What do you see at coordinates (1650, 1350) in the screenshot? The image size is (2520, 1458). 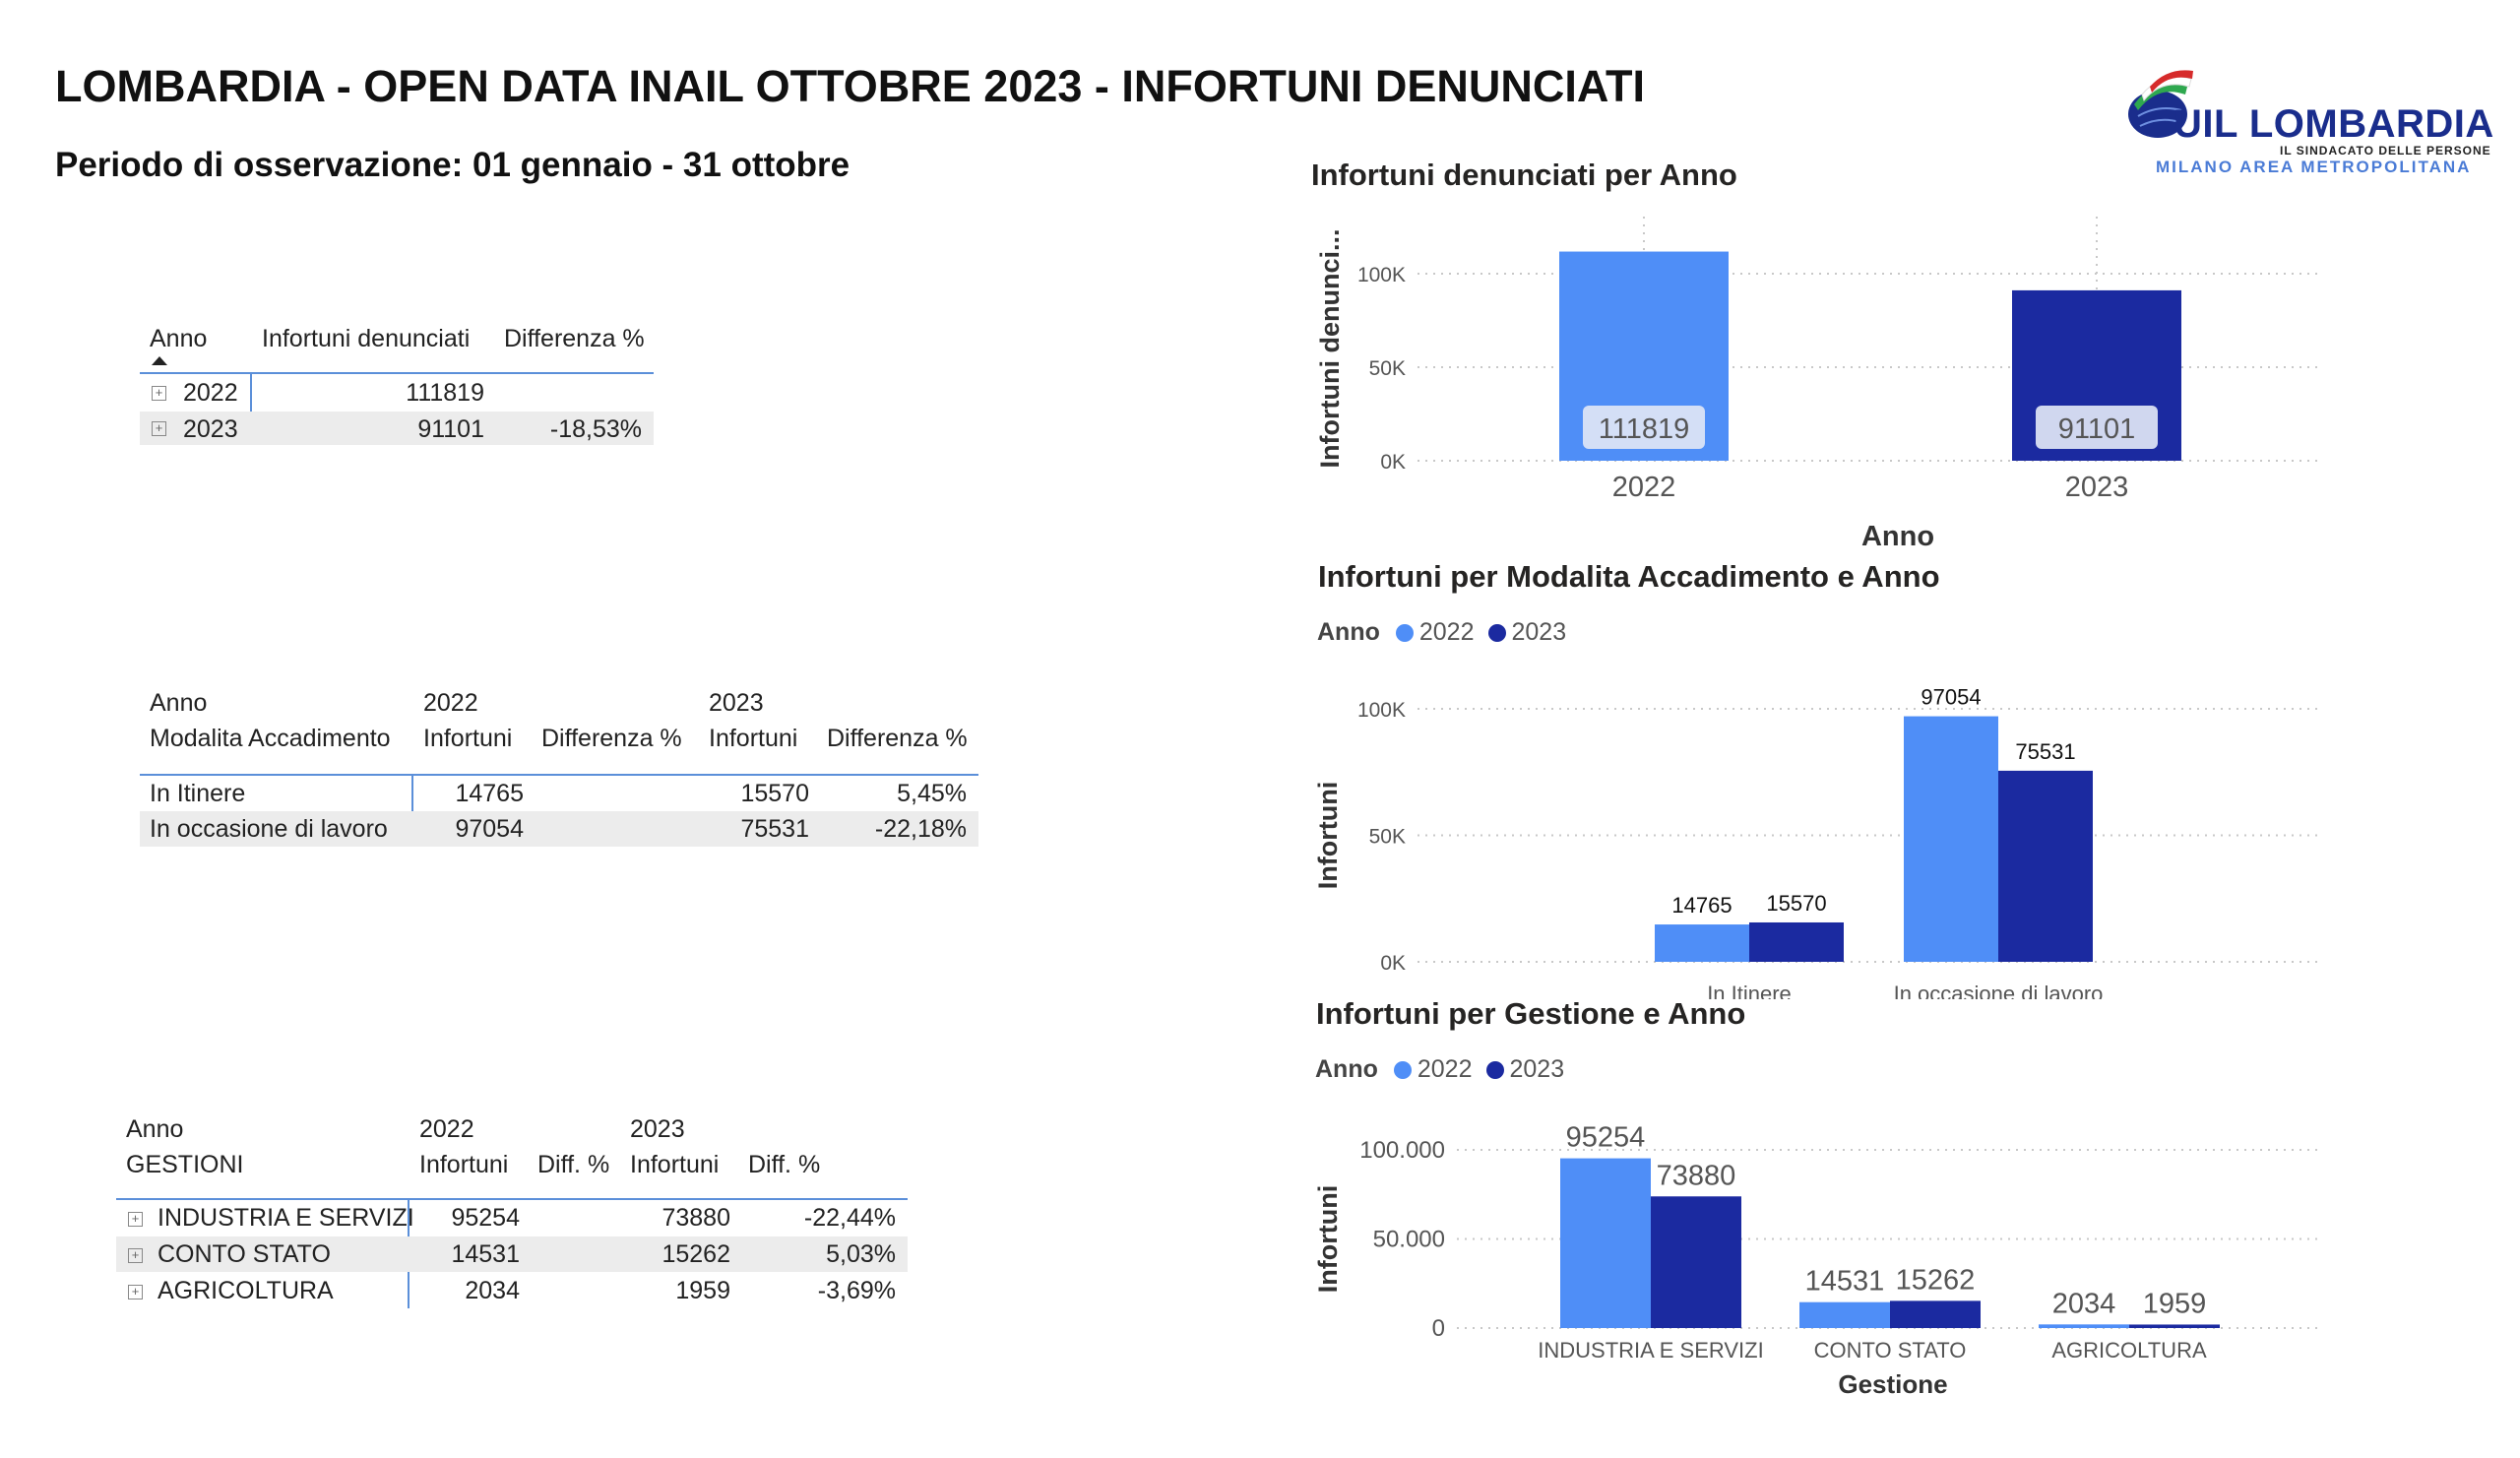 I see `x-tick-label: INDUSTRIA E SERVIZI` at bounding box center [1650, 1350].